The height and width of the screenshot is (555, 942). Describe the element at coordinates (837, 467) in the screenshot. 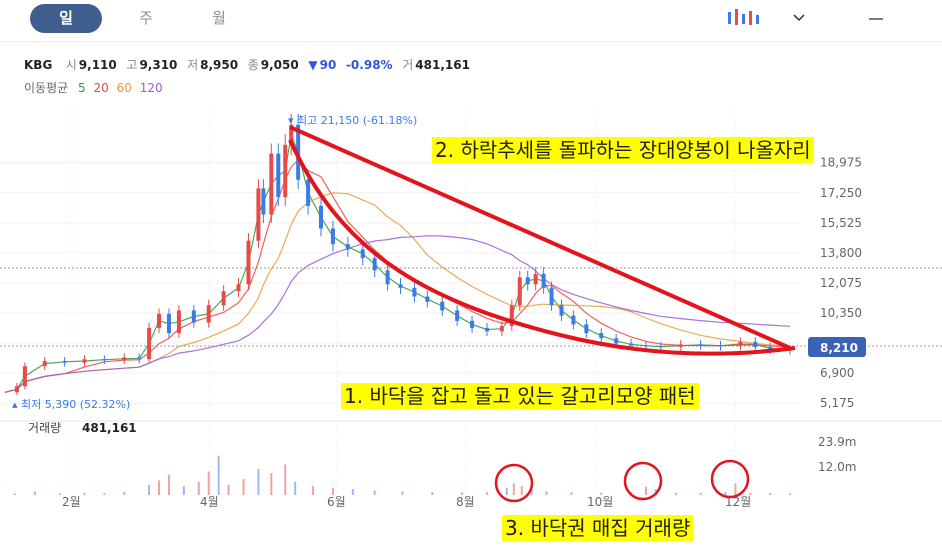

I see `volume-tick-label: 12.0m` at that location.